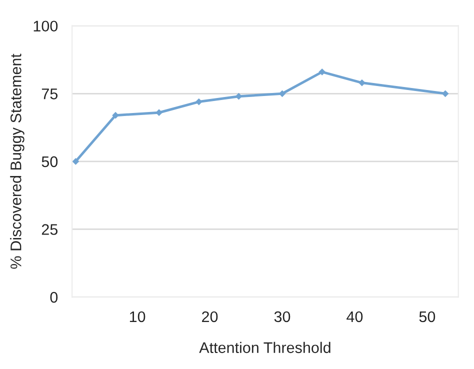 The image size is (474, 369). Describe the element at coordinates (50, 229) in the screenshot. I see `y-tick-label: 25` at that location.